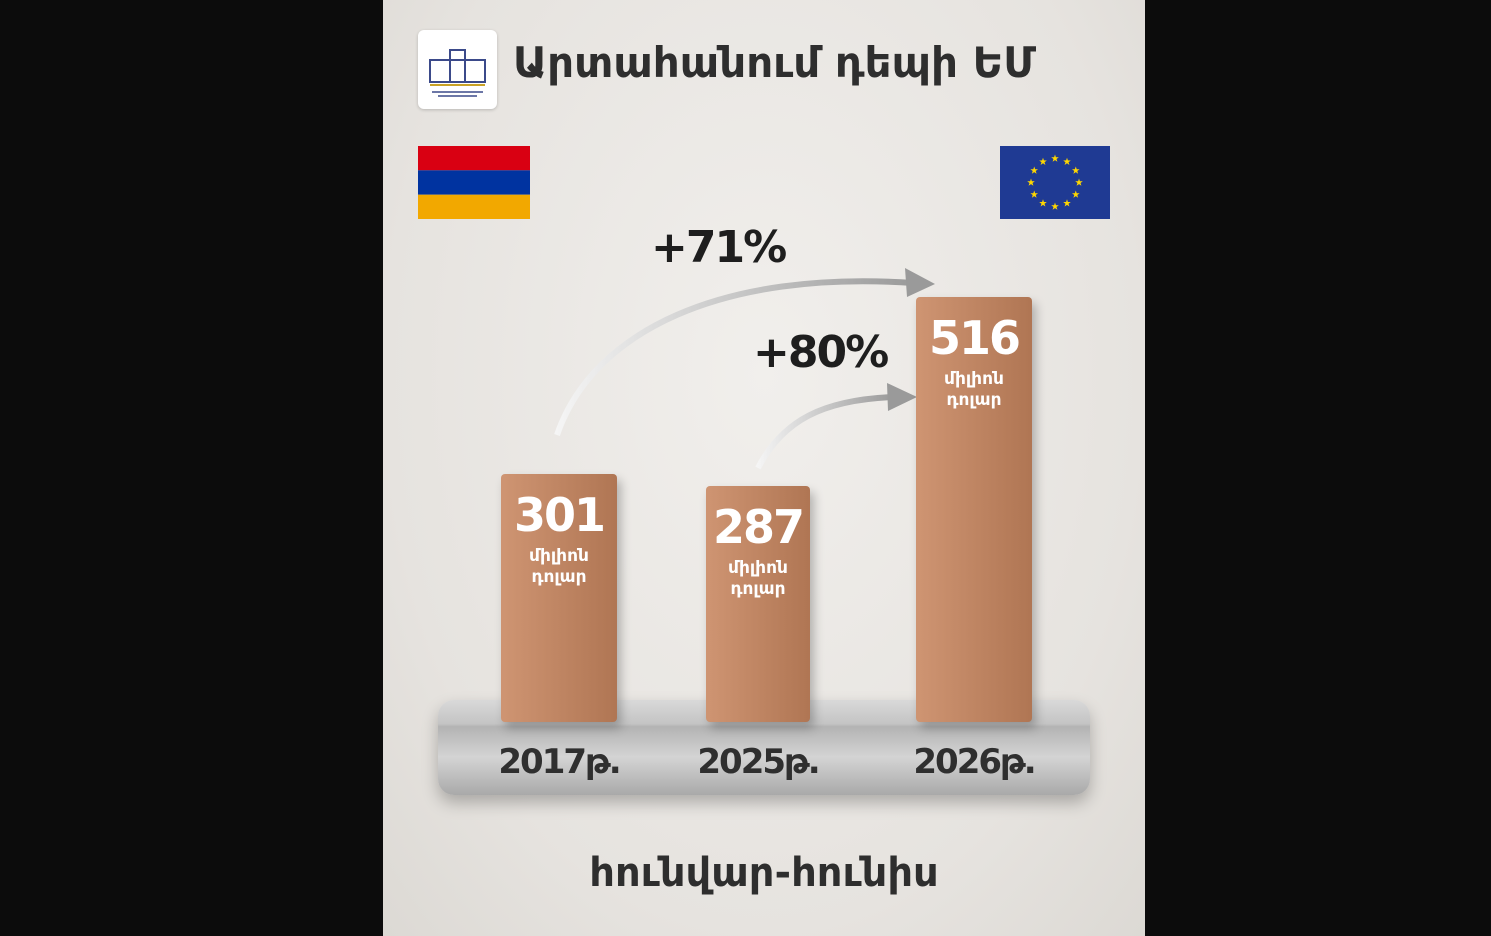 The height and width of the screenshot is (936, 1491). What do you see at coordinates (774, 62) in the screenshot?
I see `chart-title: Արտահանում դեպի ԵՄ` at bounding box center [774, 62].